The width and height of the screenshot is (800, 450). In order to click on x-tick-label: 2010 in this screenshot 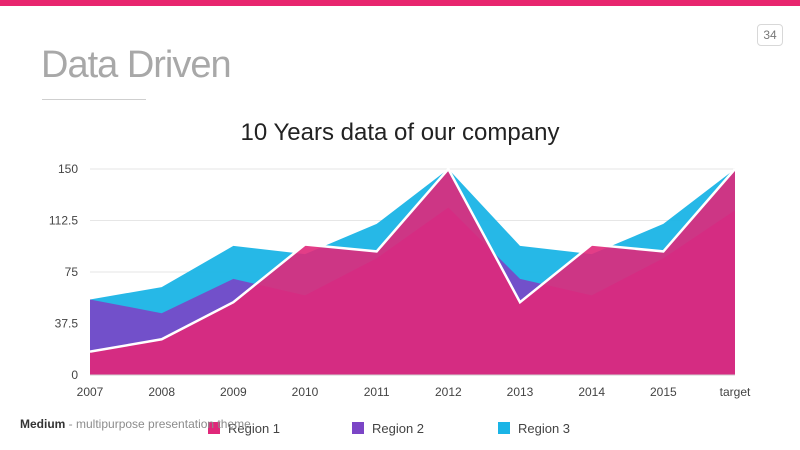, I will do `click(305, 392)`.